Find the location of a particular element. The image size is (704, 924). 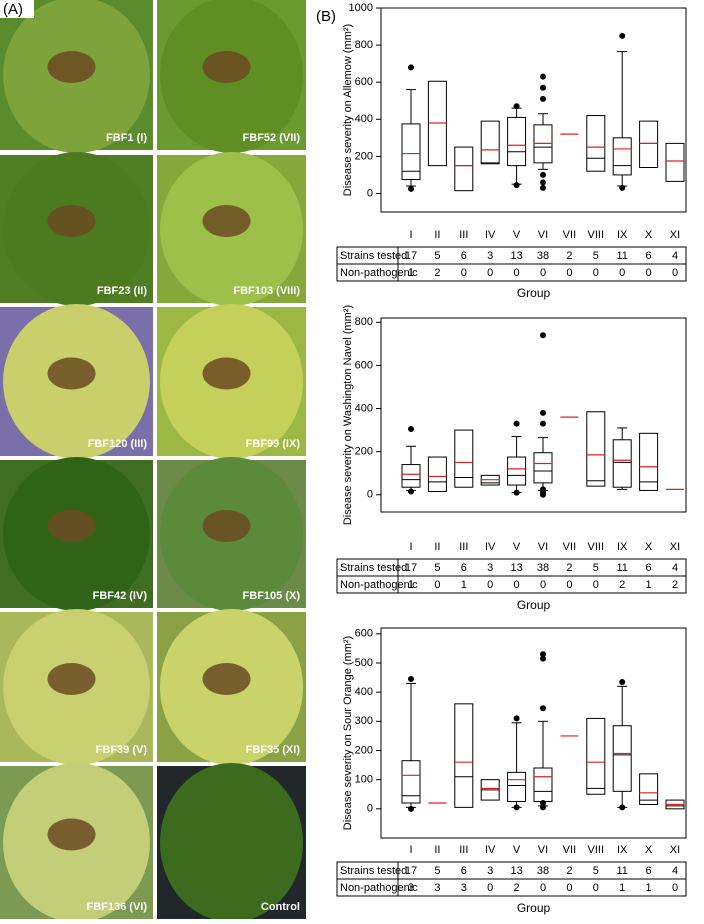

x-tick-label: XI is located at coordinates (675, 850).